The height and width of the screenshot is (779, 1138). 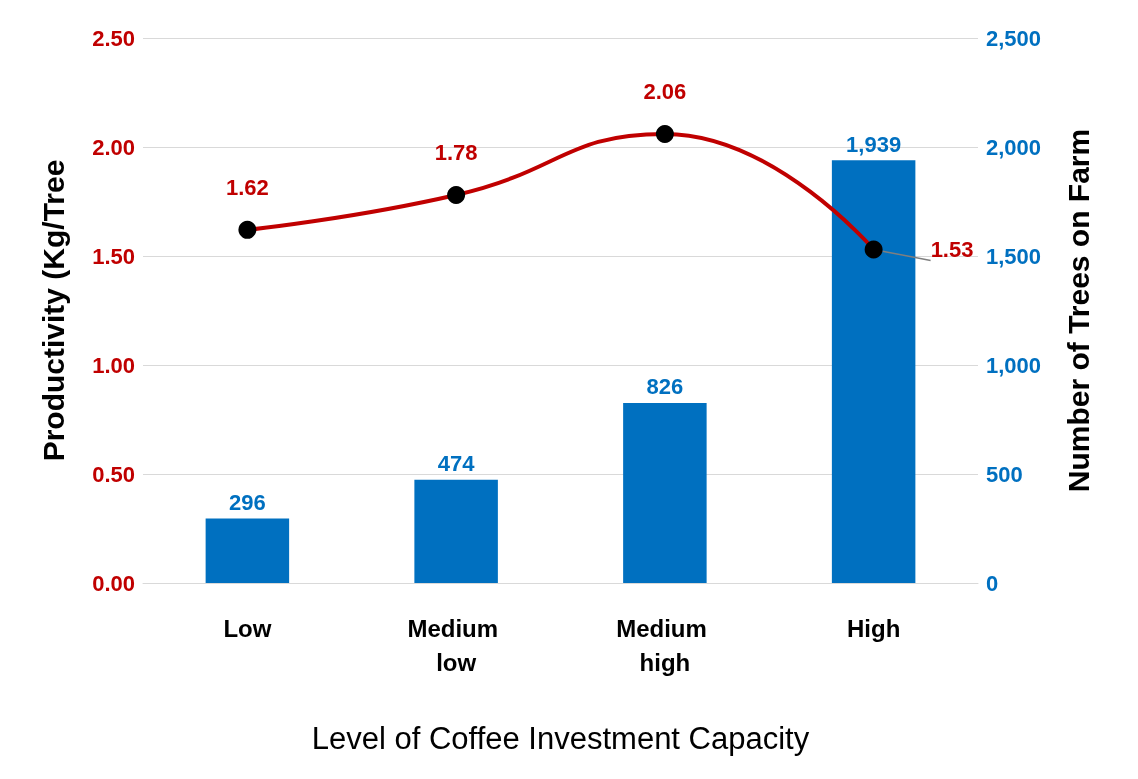 What do you see at coordinates (1014, 38) in the screenshot?
I see `y2-tick-label: 2,500` at bounding box center [1014, 38].